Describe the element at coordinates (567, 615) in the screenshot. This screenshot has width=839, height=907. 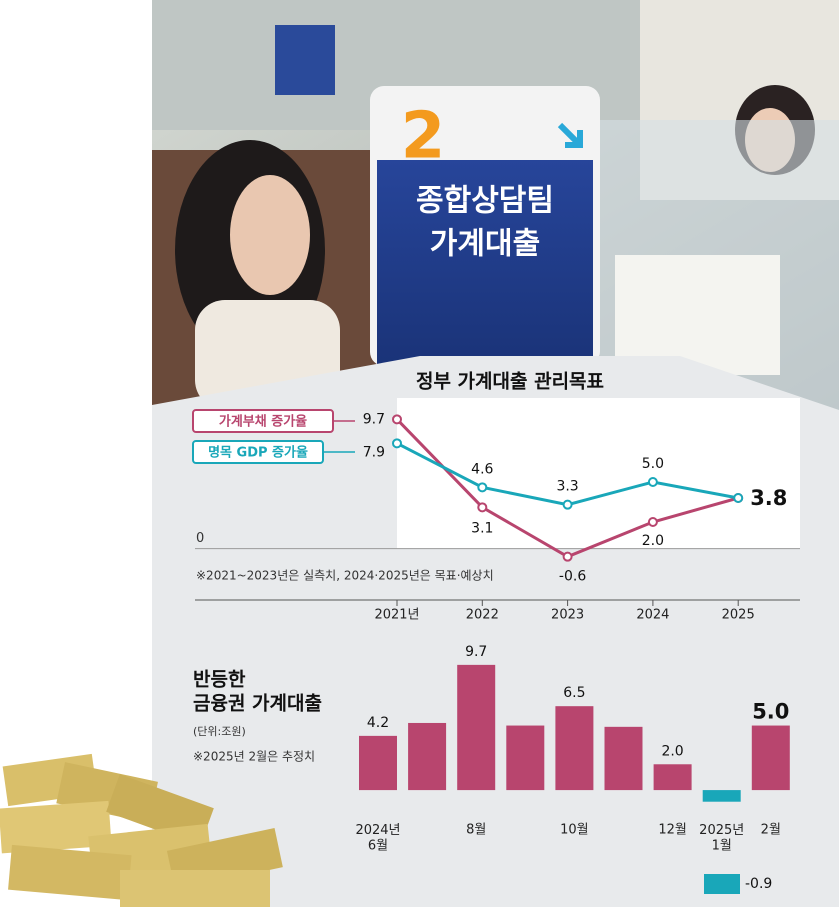
I see `x-tick-label: 2023` at that location.